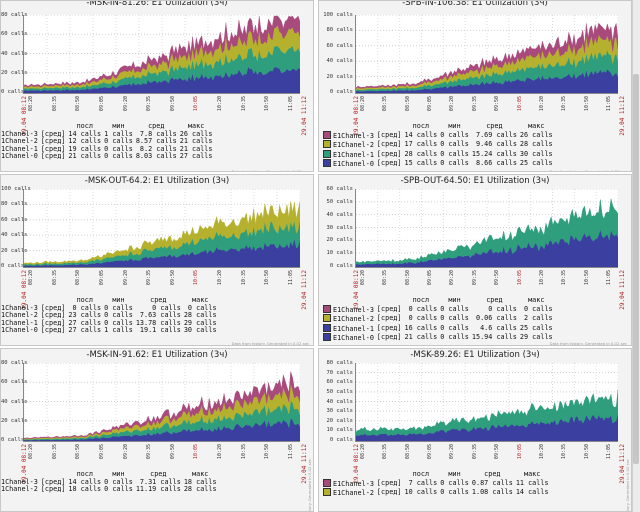  Describe the element at coordinates (421, 134) in the screenshot. I see `legend-last-value: 14 calls` at that location.